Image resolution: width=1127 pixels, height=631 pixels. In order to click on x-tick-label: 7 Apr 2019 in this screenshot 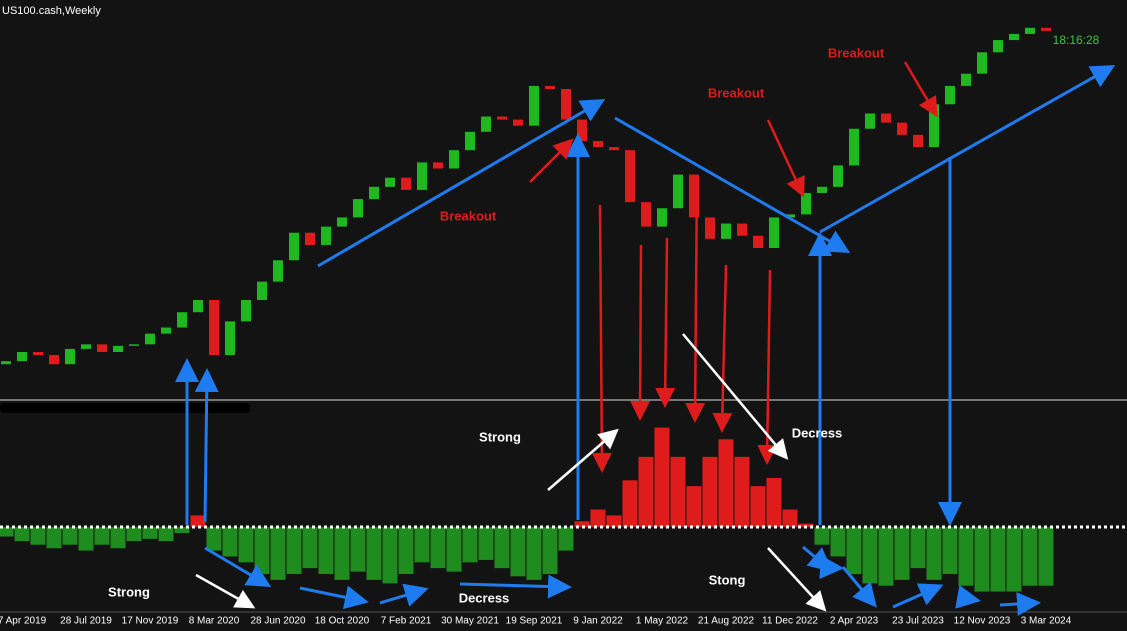, I will do `click(23, 621)`.